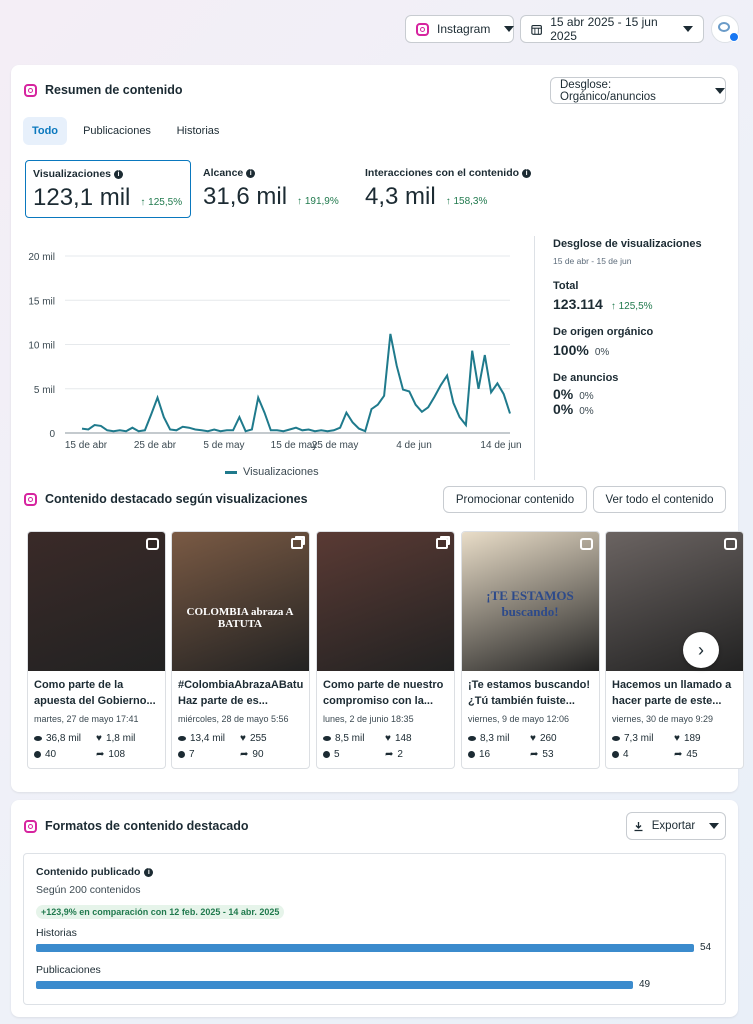 The height and width of the screenshot is (1024, 753). What do you see at coordinates (706, 947) in the screenshot?
I see `stories-value: 54` at bounding box center [706, 947].